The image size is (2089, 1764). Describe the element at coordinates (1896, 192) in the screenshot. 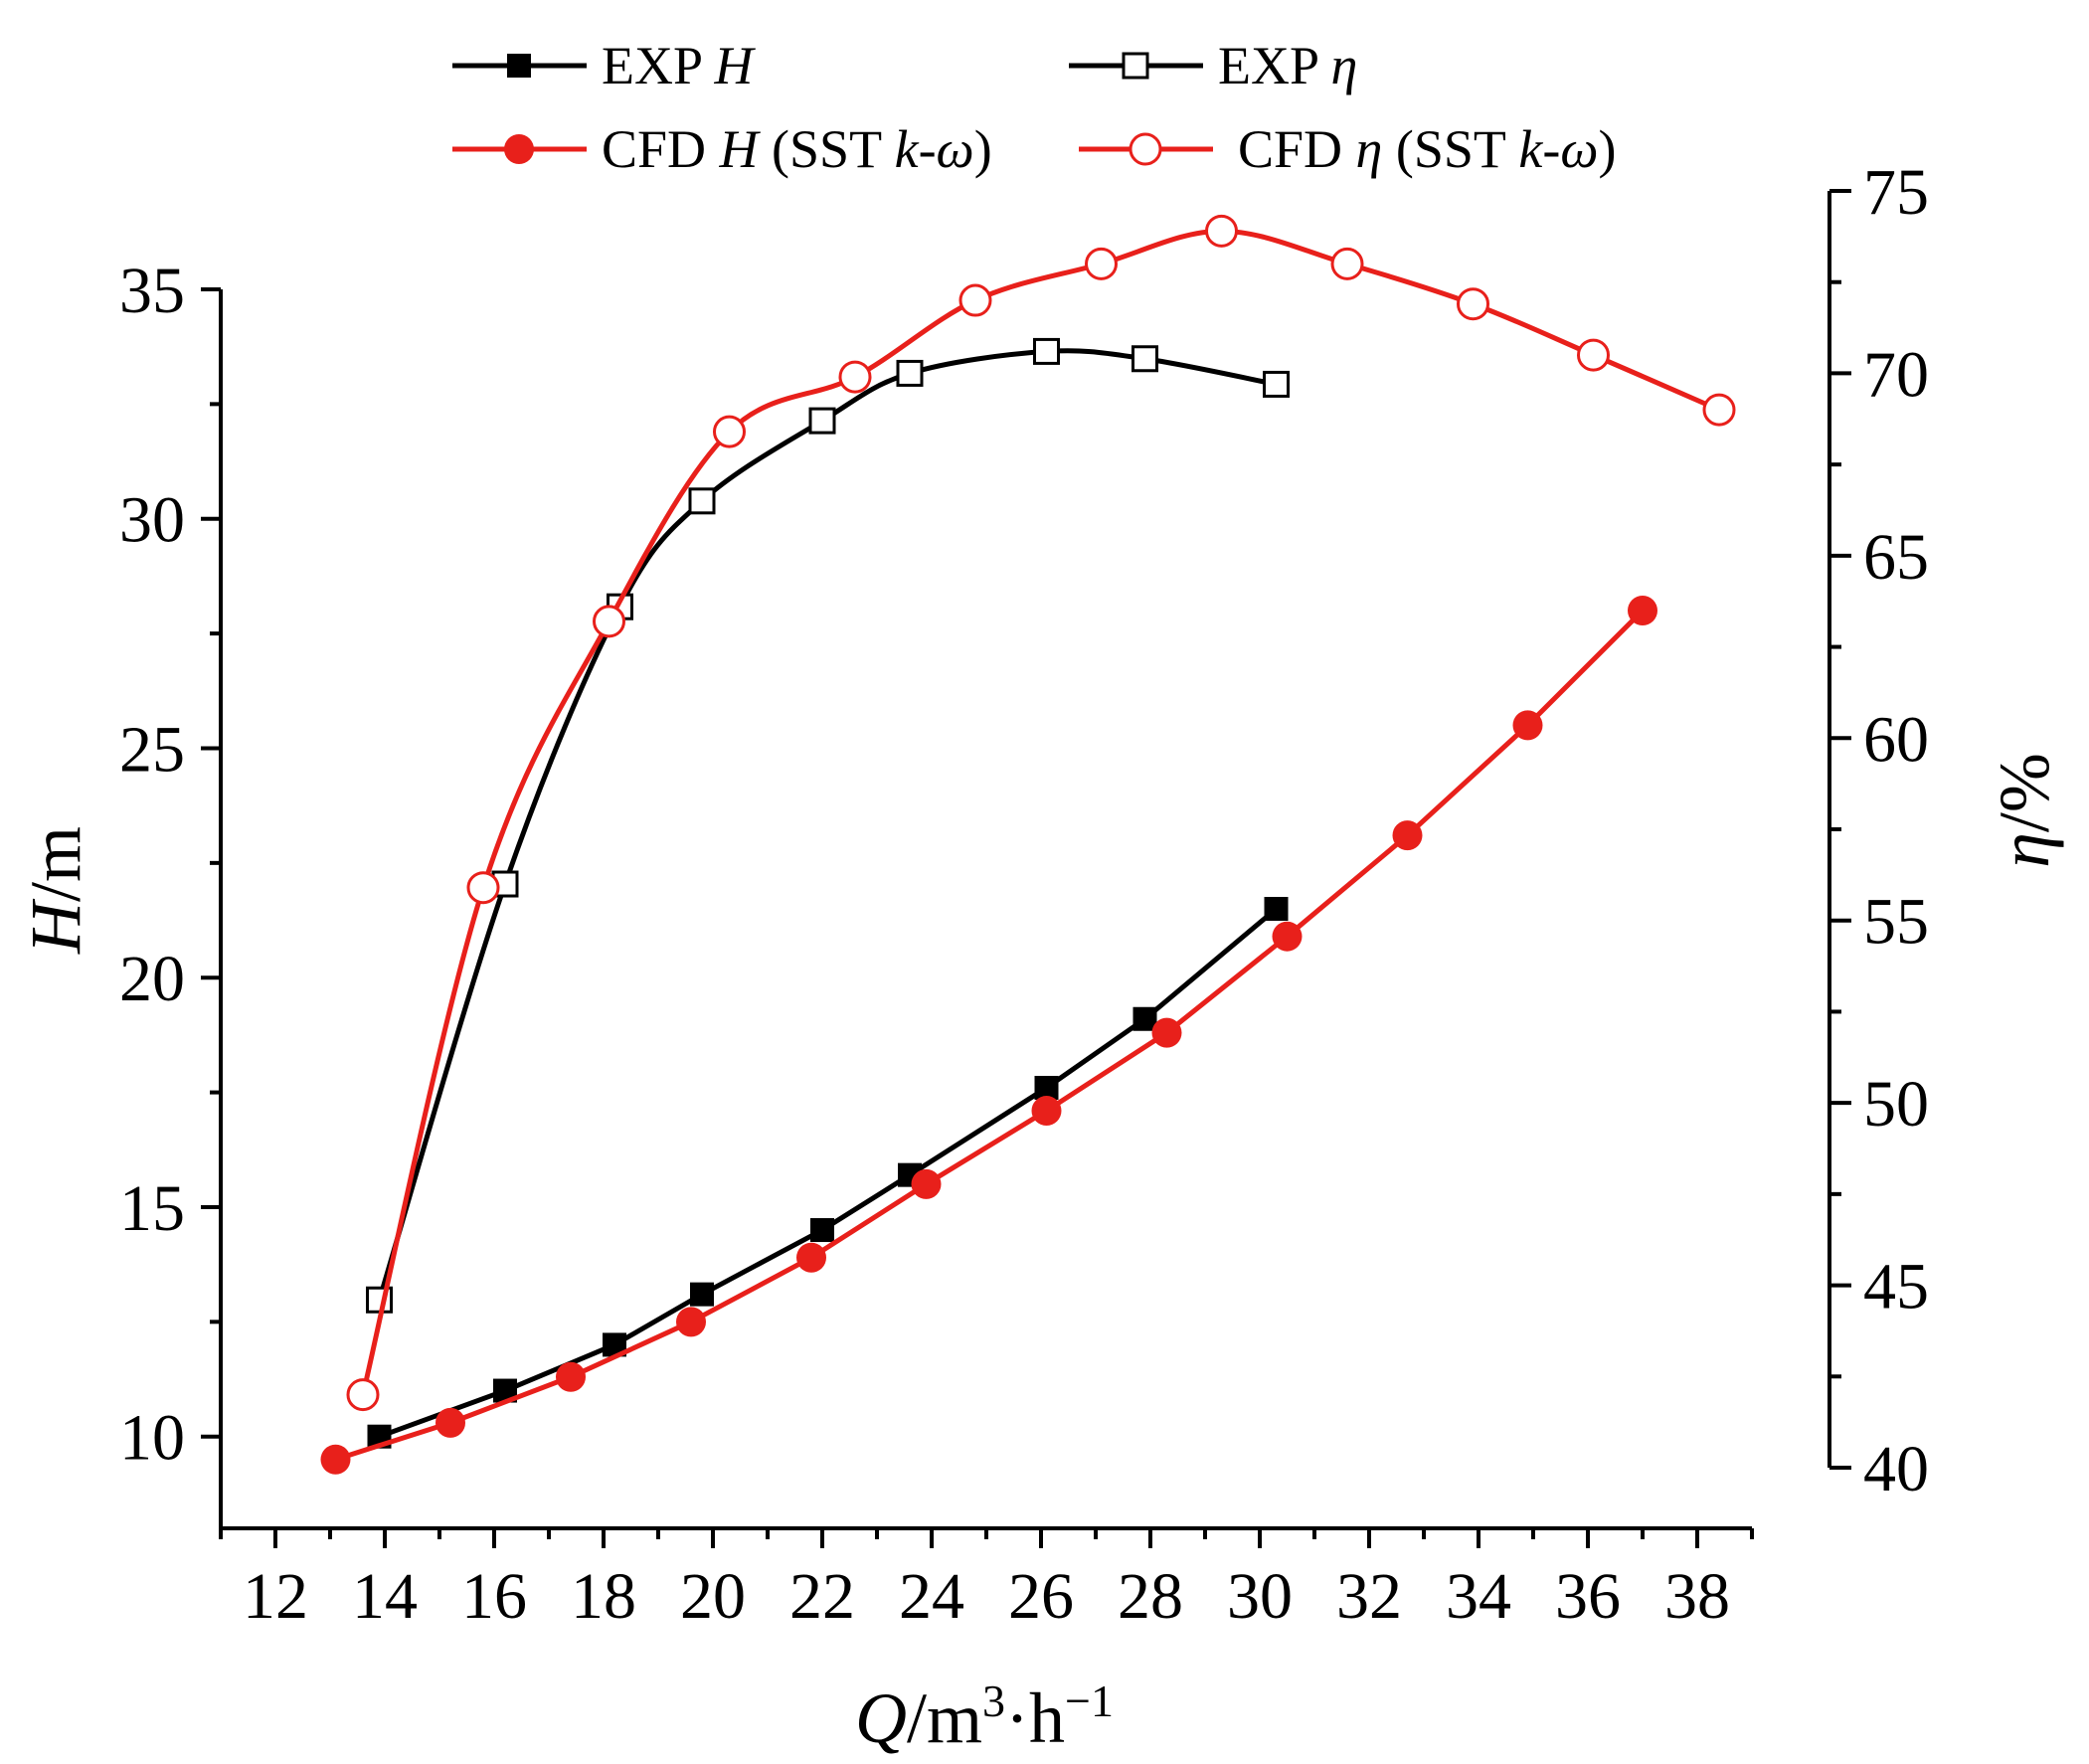

I see `y-right-tick-label: 75` at that location.